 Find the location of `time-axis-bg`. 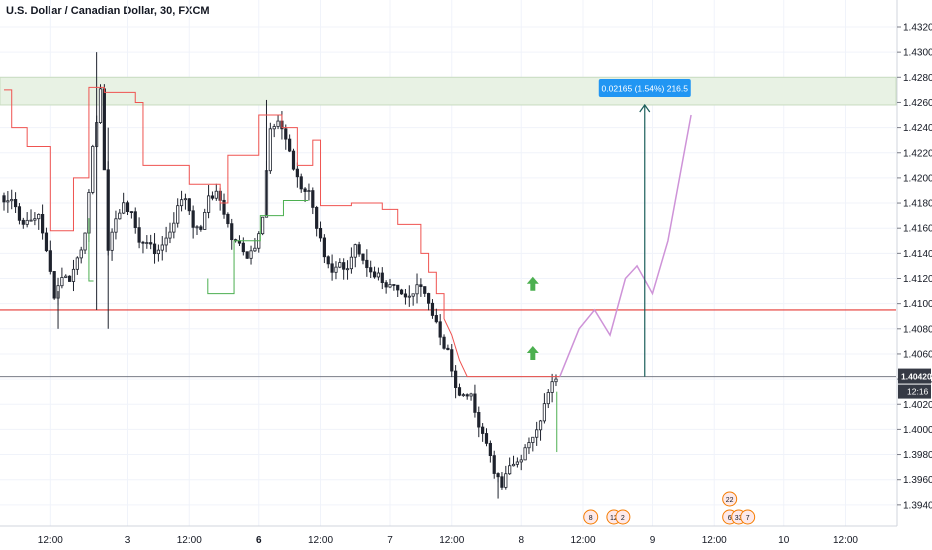

time-axis-bg is located at coordinates (466, 538).